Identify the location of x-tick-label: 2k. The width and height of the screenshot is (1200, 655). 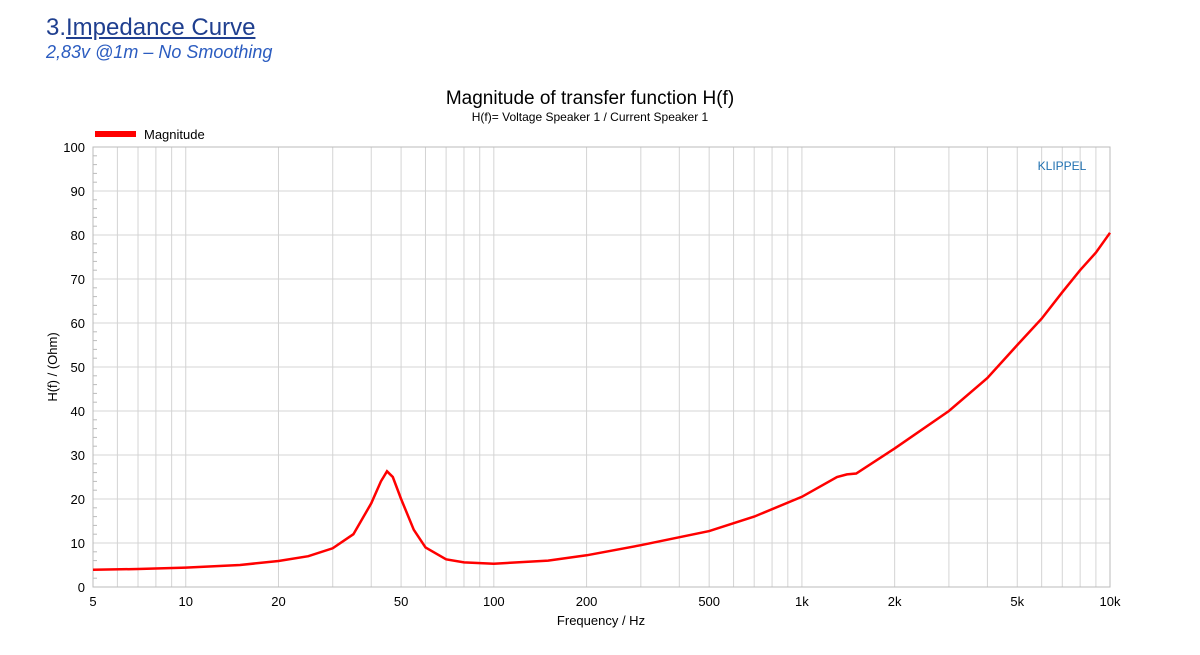
(895, 601).